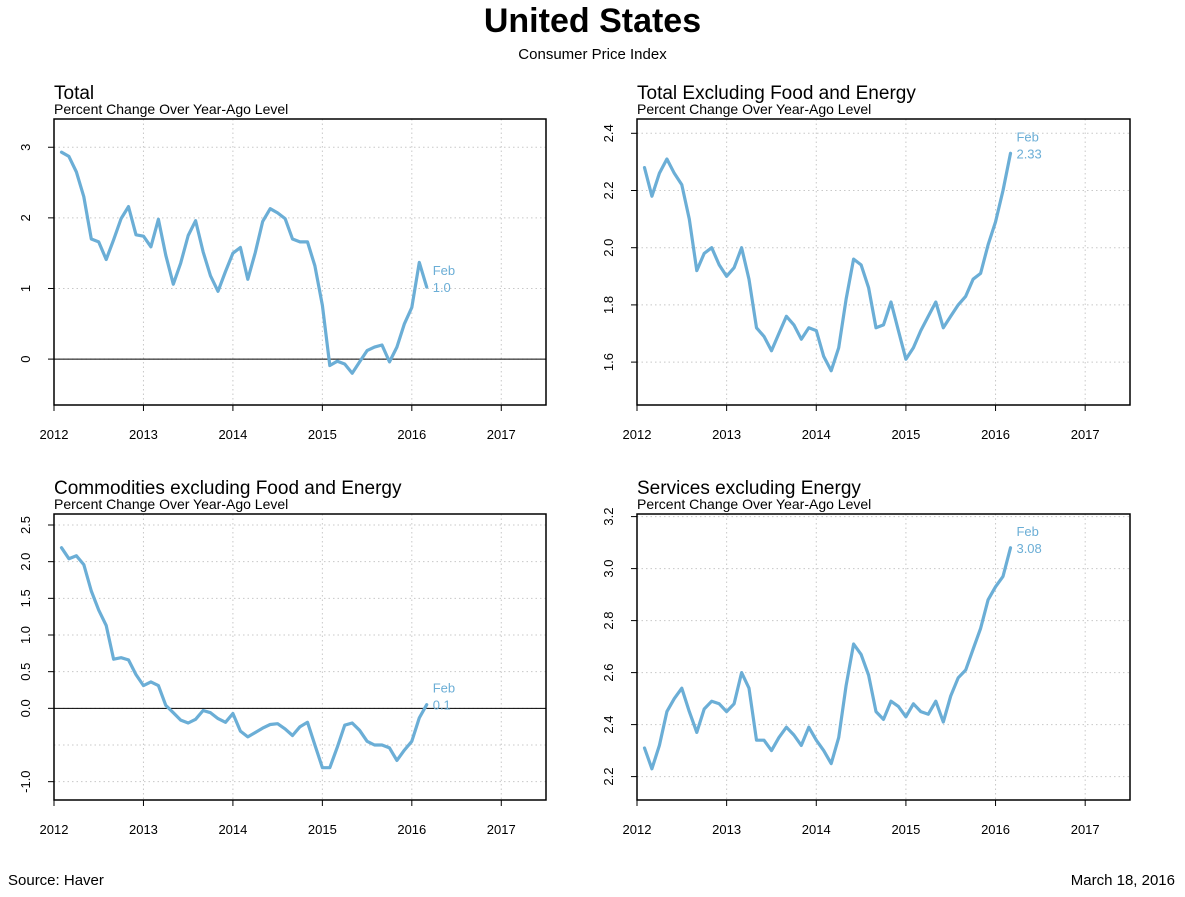 Image resolution: width=1185 pixels, height=897 pixels. Describe the element at coordinates (74, 93) in the screenshot. I see `chart-title: Total` at that location.